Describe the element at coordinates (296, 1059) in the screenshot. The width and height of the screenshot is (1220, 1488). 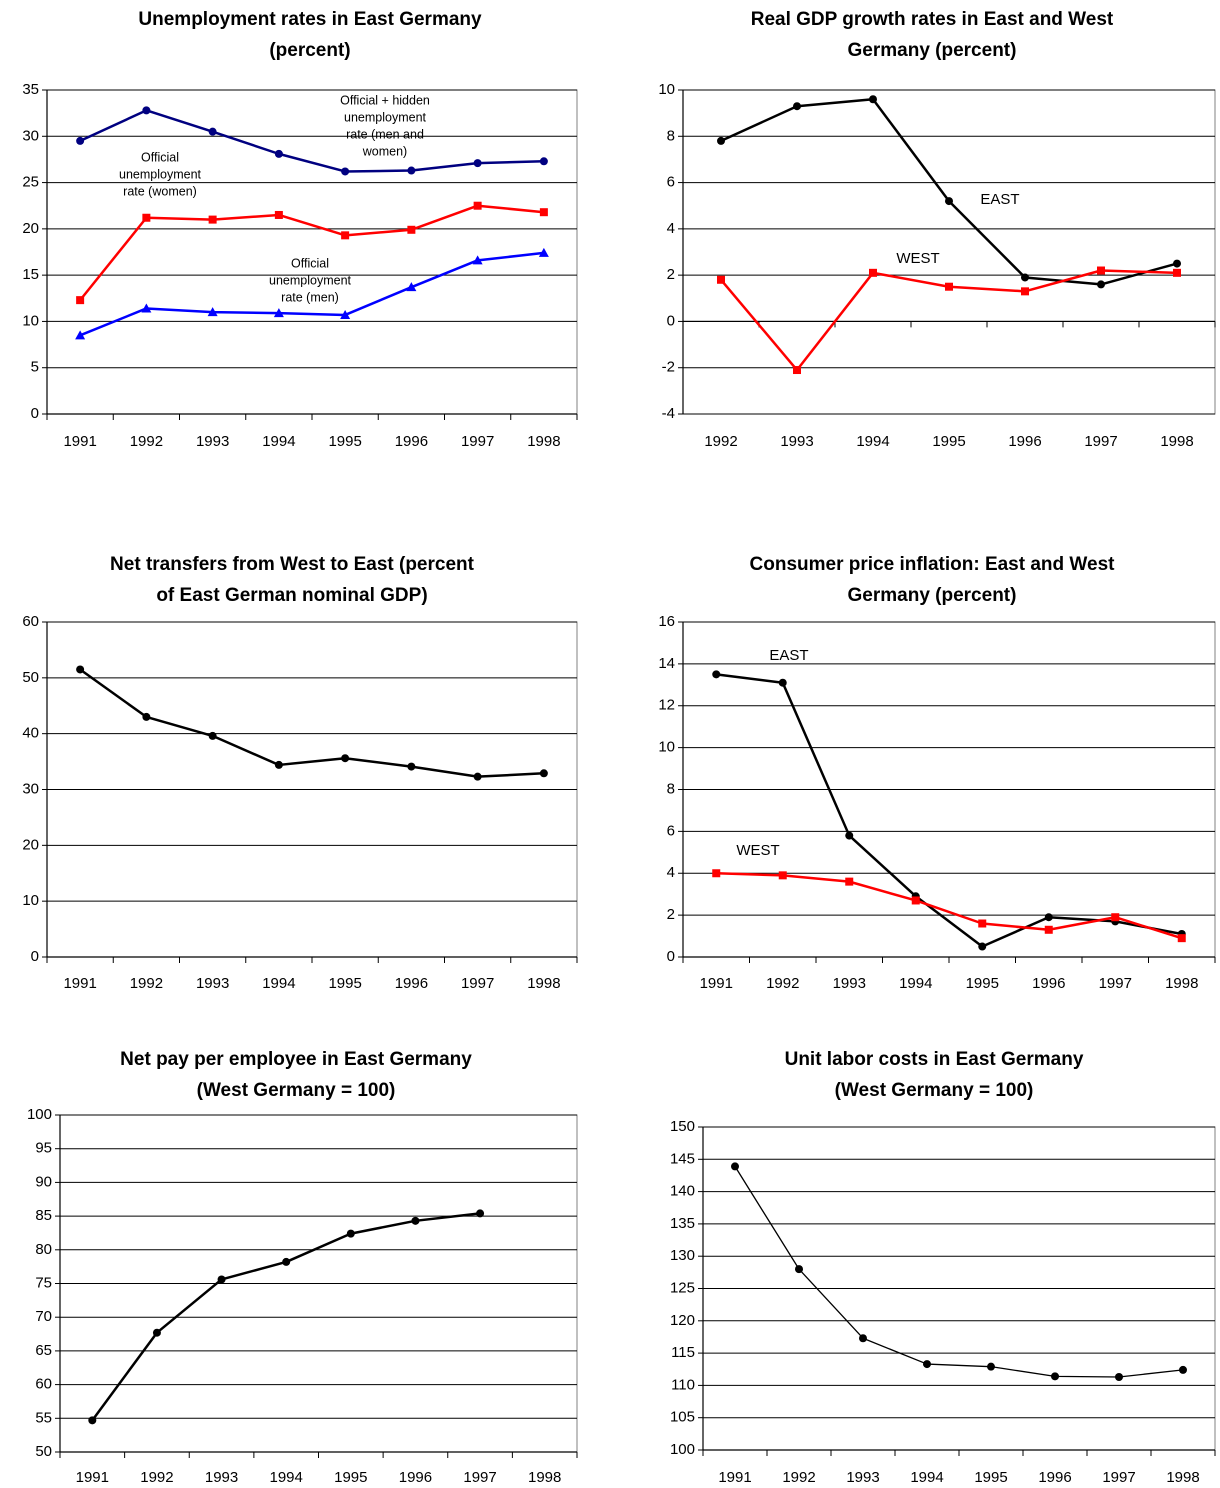
I see `chart-title: Net pay per employee in East Germany` at that location.